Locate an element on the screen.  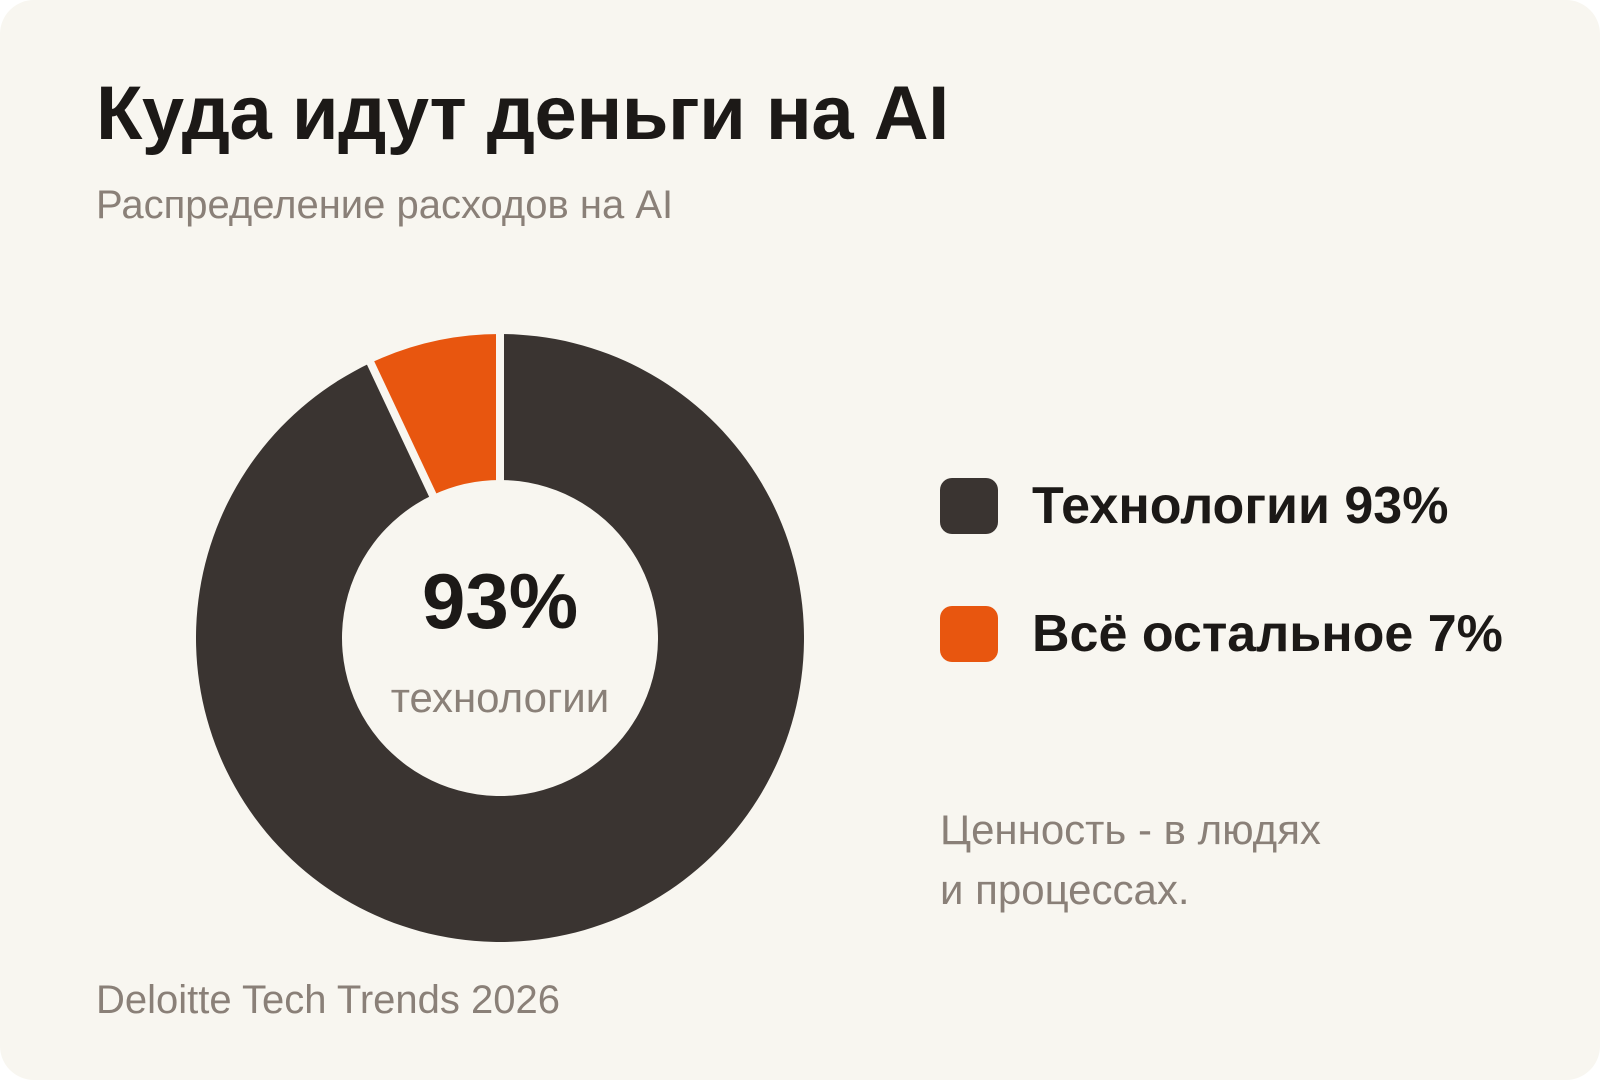
slice-other is located at coordinates (435, 415).